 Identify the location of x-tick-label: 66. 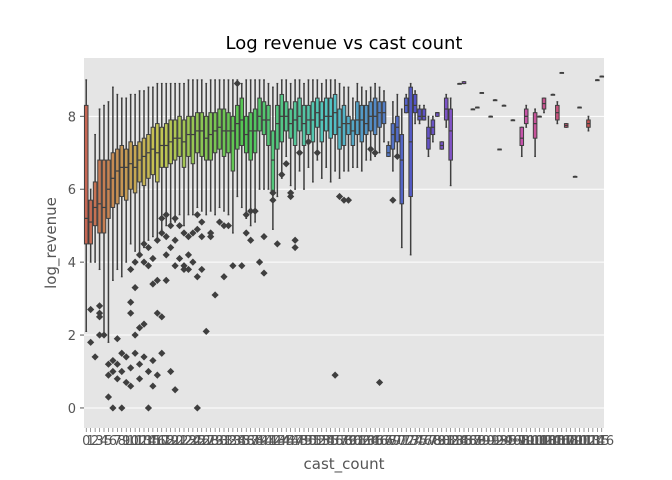
(379, 441).